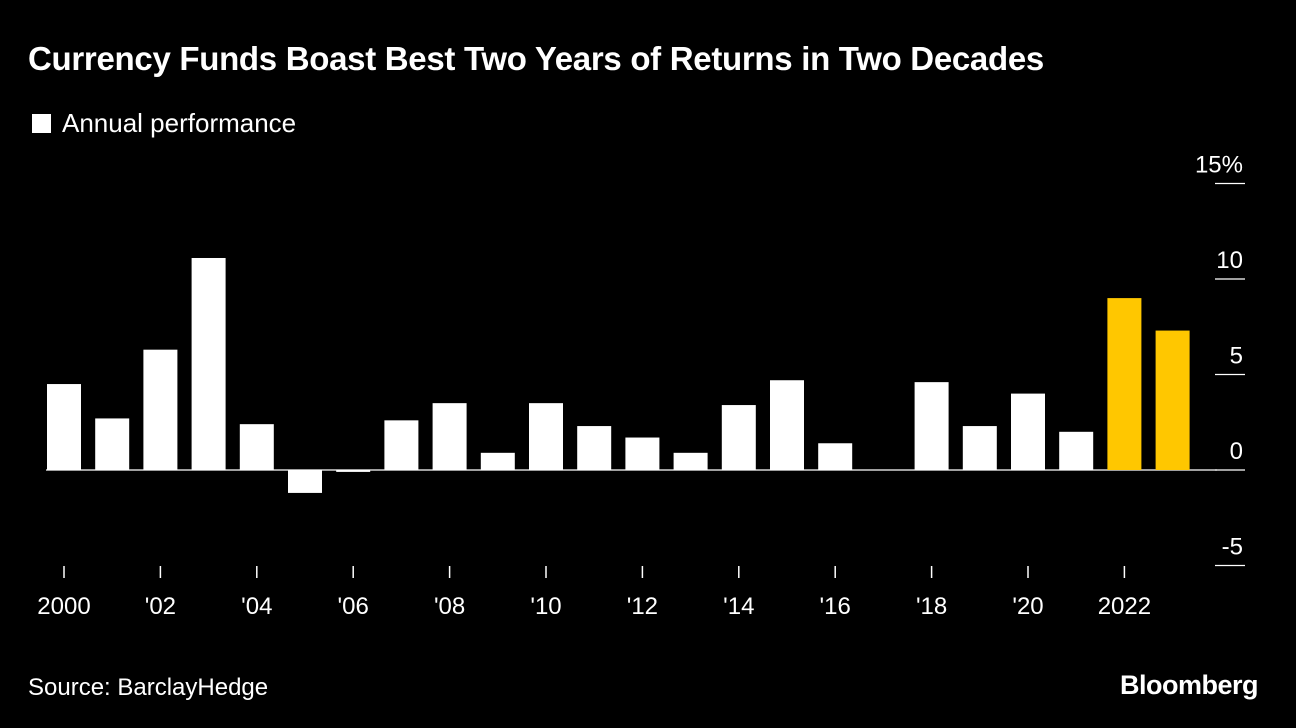  Describe the element at coordinates (160, 409) in the screenshot. I see `bar-2002` at that location.